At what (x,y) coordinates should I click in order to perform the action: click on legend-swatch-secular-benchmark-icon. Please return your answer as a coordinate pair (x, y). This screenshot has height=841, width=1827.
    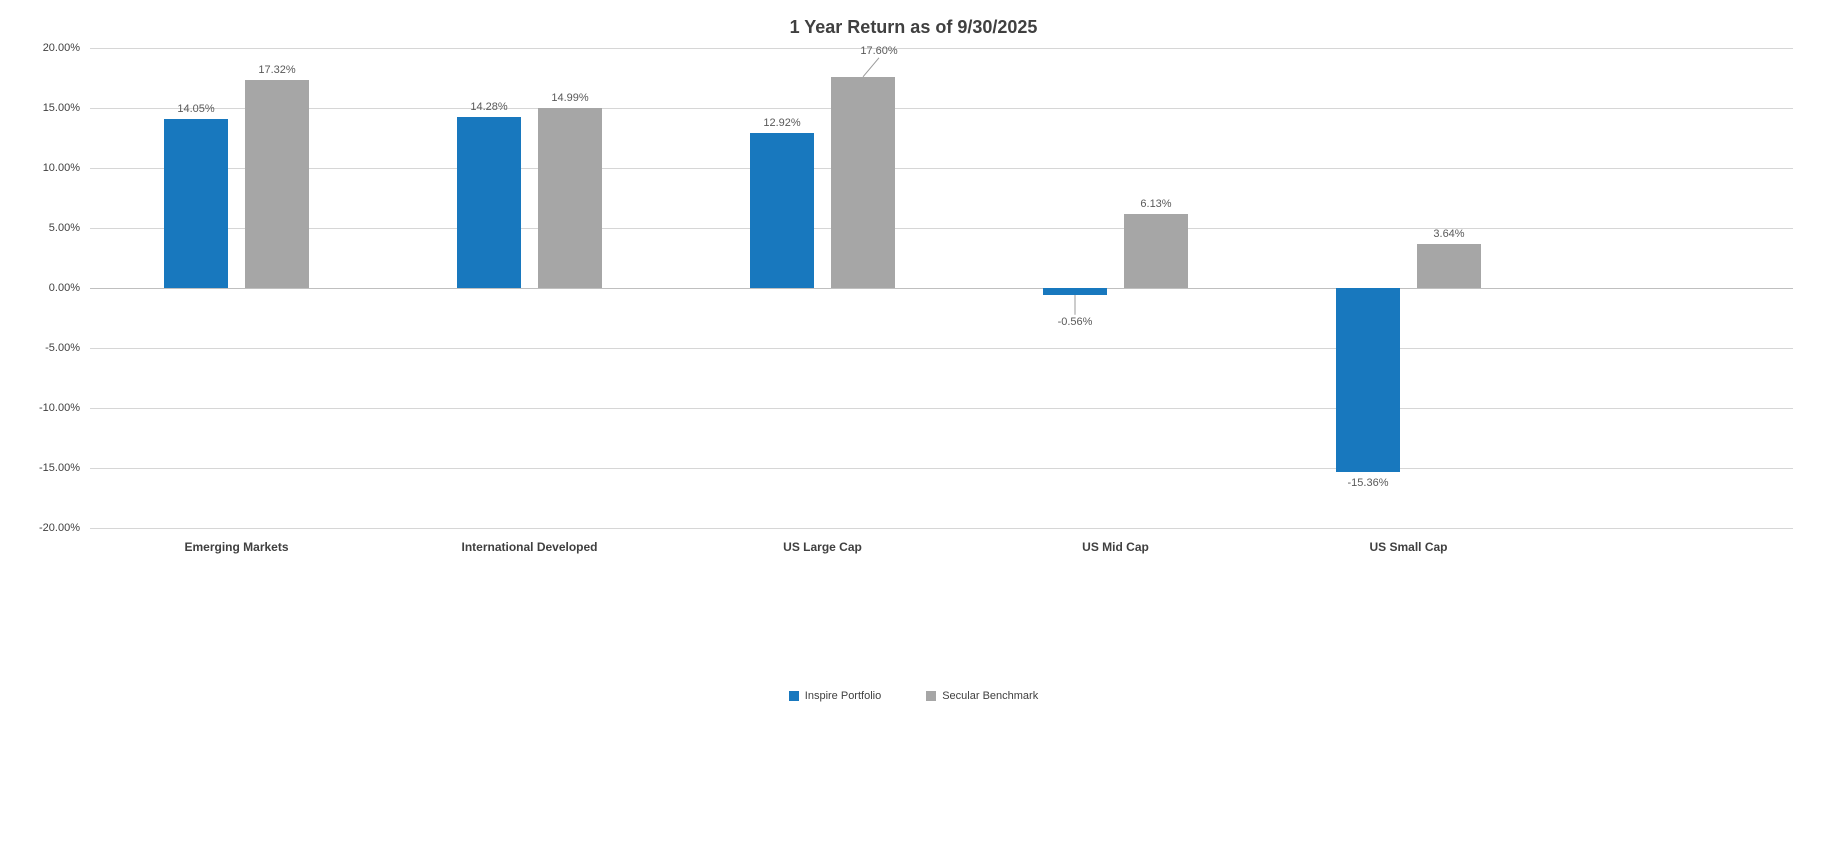
    Looking at the image, I should click on (931, 696).